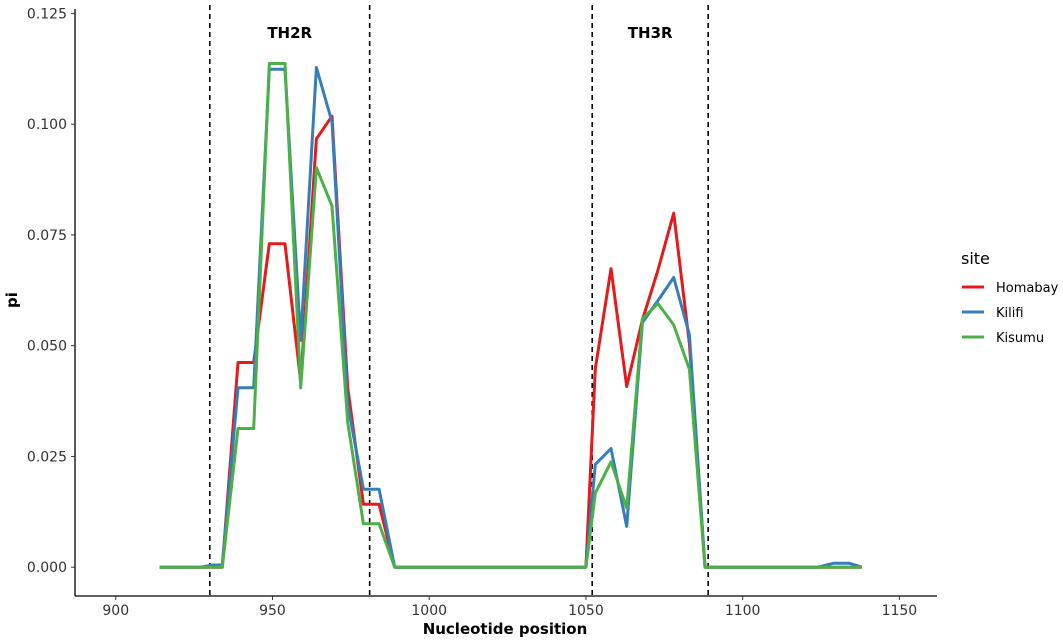 The width and height of the screenshot is (1063, 641). What do you see at coordinates (429, 611) in the screenshot?
I see `x-tick-label: 1000` at bounding box center [429, 611].